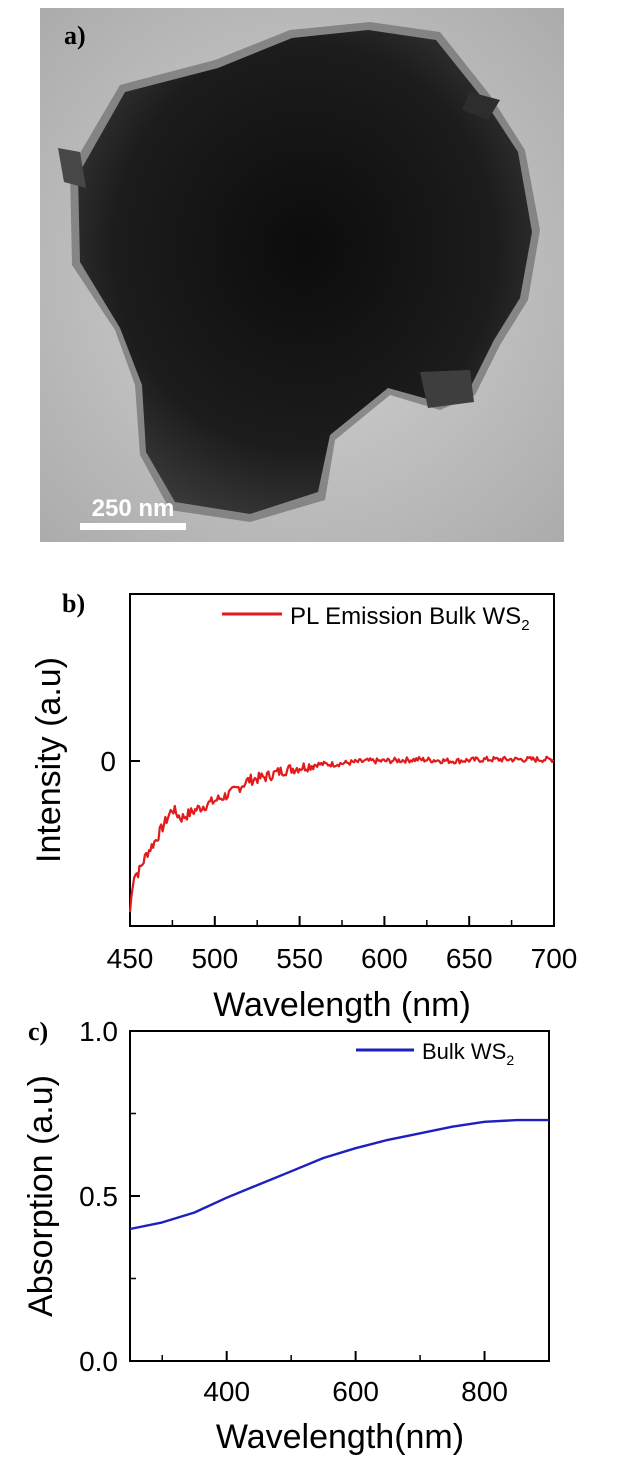 The width and height of the screenshot is (640, 1461). I want to click on x-tick-label-c-400: 400, so click(226, 1391).